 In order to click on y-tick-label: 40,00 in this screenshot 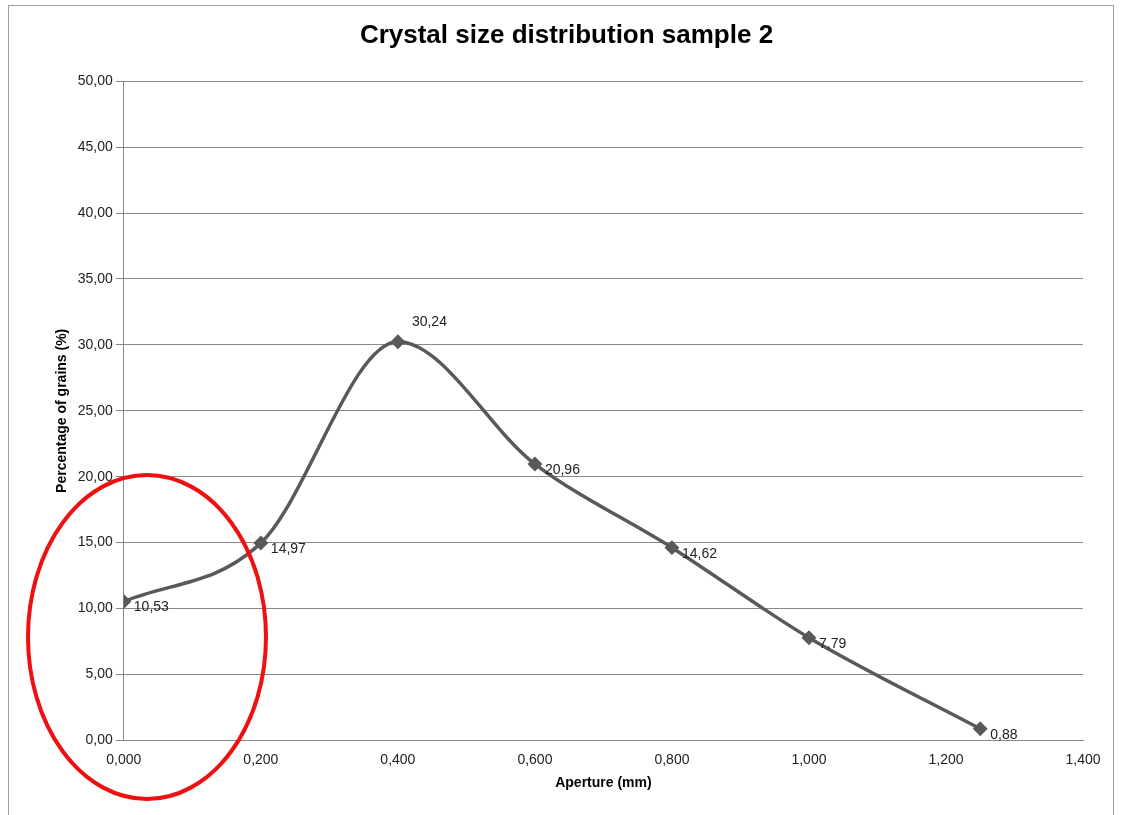, I will do `click(95, 211)`.